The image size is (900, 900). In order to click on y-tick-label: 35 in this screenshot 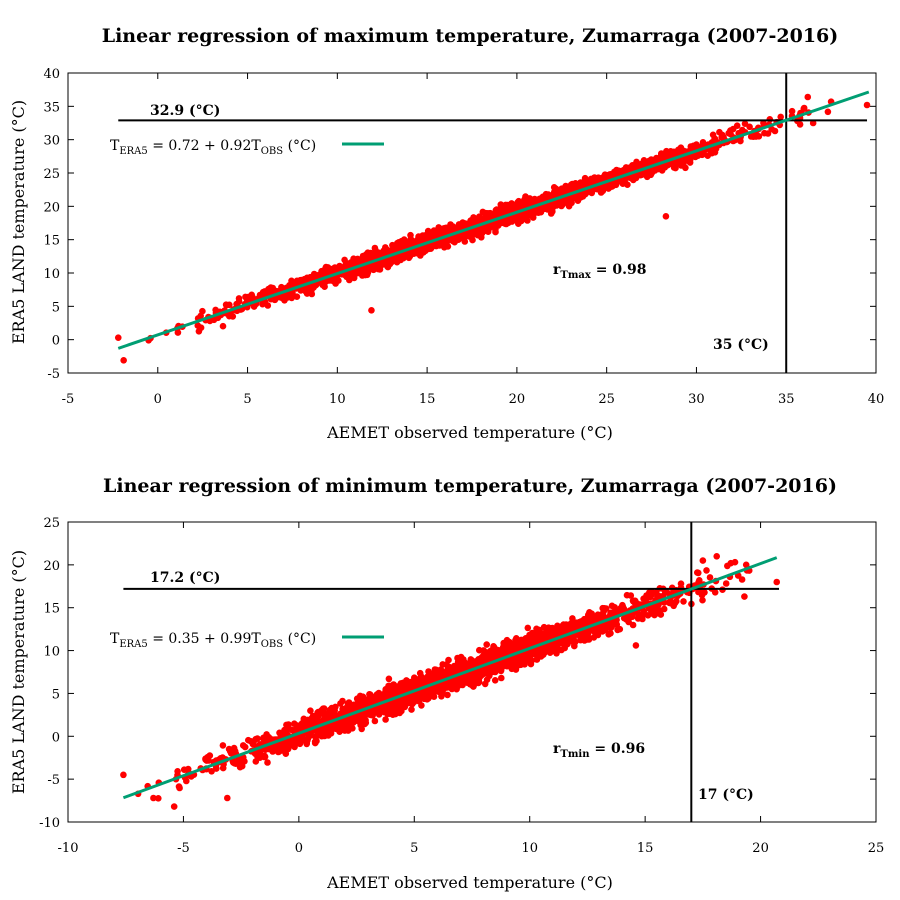, I will do `click(51, 107)`.